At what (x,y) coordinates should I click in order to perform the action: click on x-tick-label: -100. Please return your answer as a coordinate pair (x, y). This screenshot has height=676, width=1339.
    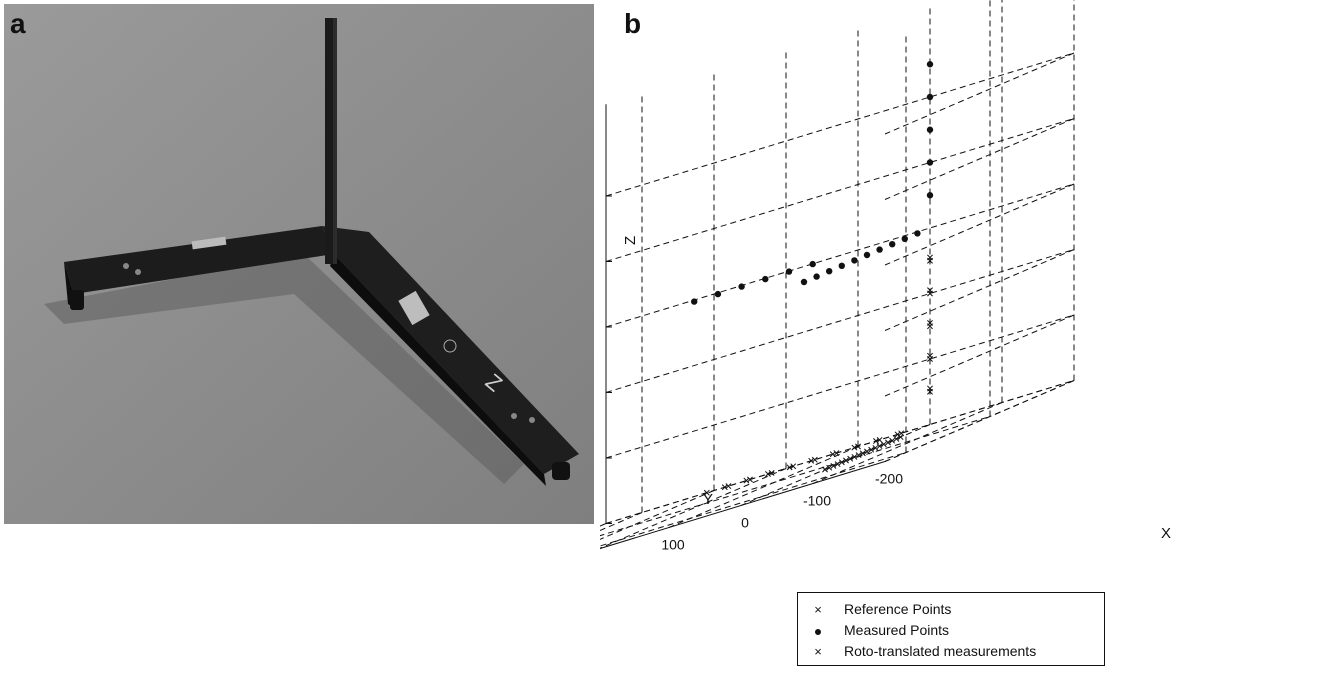
    Looking at the image, I should click on (817, 501).